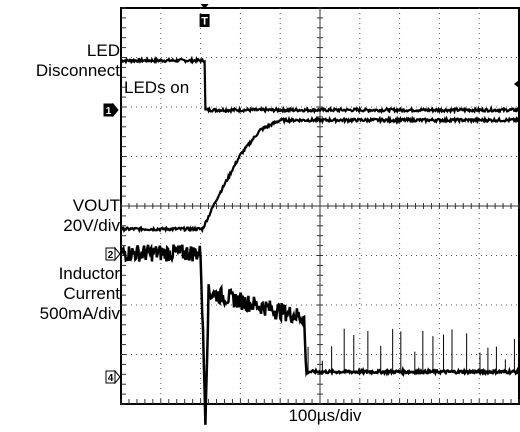 This screenshot has width=520, height=432. I want to click on label-inductor-current: Inductor Current 500mA/div, so click(80, 294).